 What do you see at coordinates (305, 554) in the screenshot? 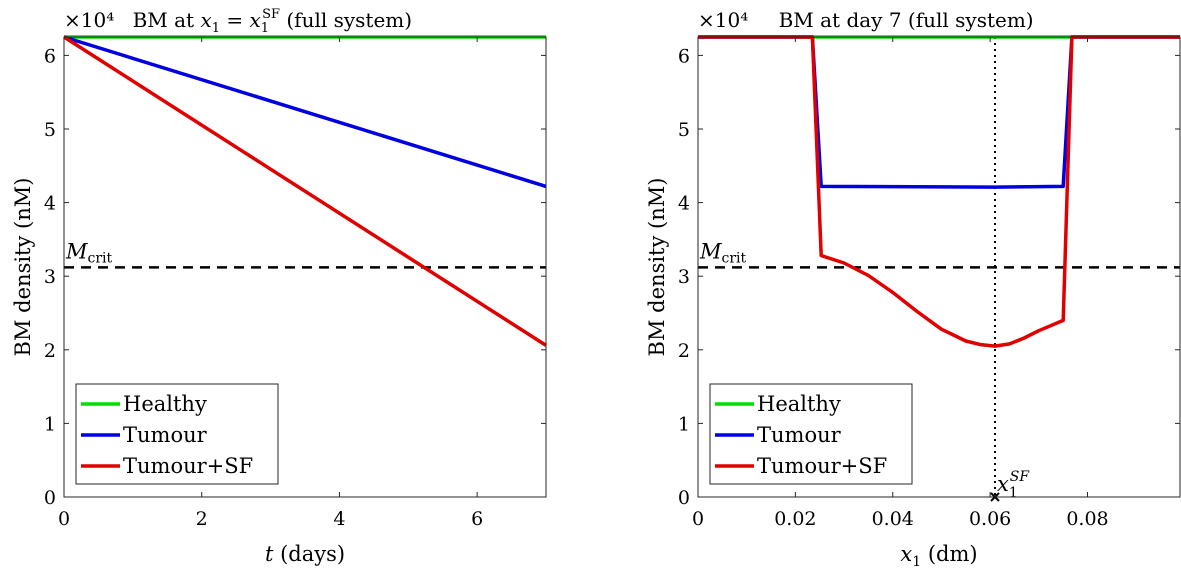
I see `x-axis-label: t (days)` at bounding box center [305, 554].